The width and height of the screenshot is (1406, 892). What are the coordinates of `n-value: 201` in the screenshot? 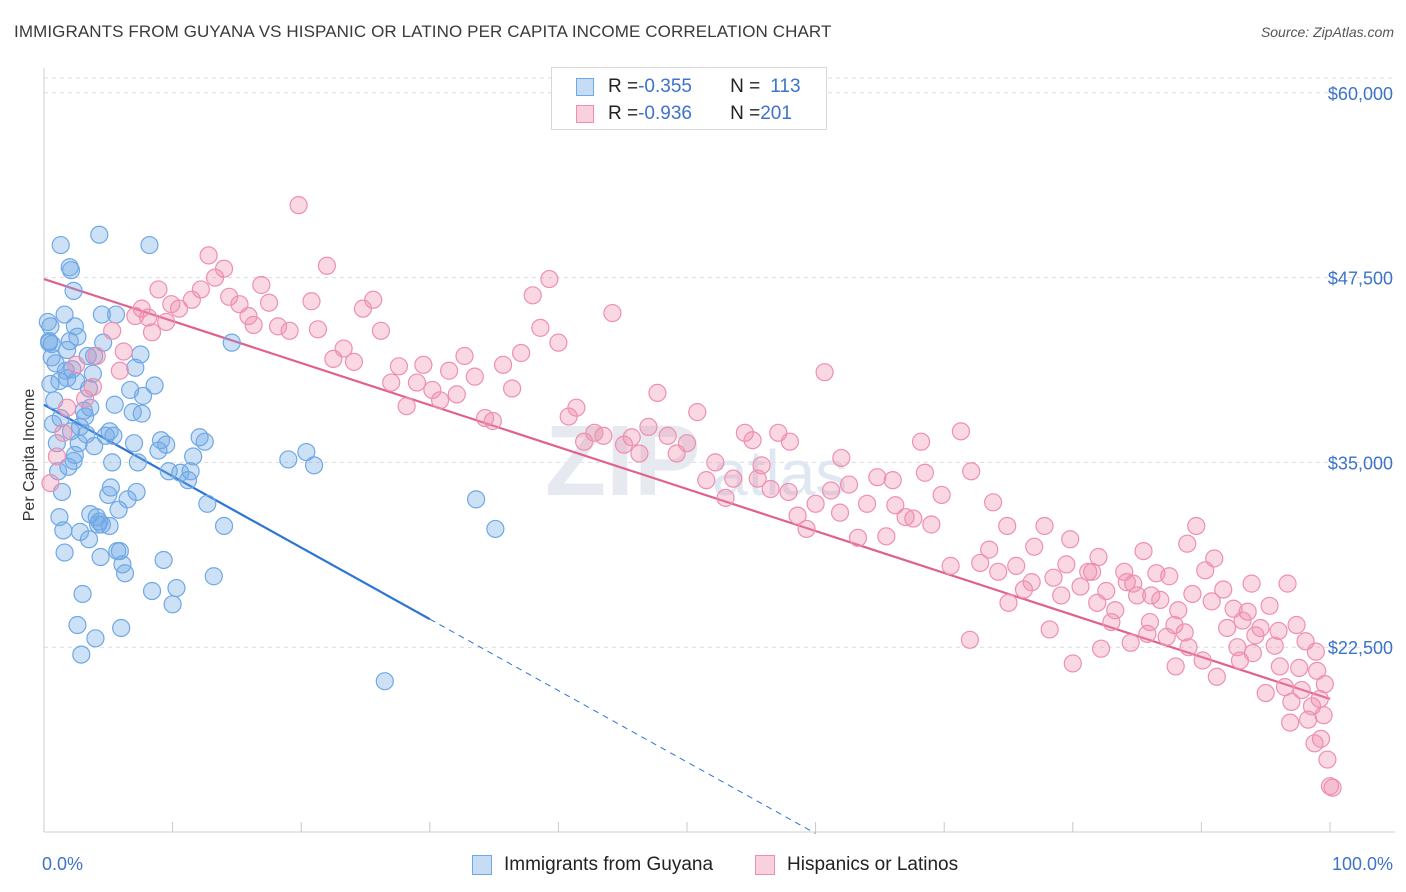 It's located at (776, 113).